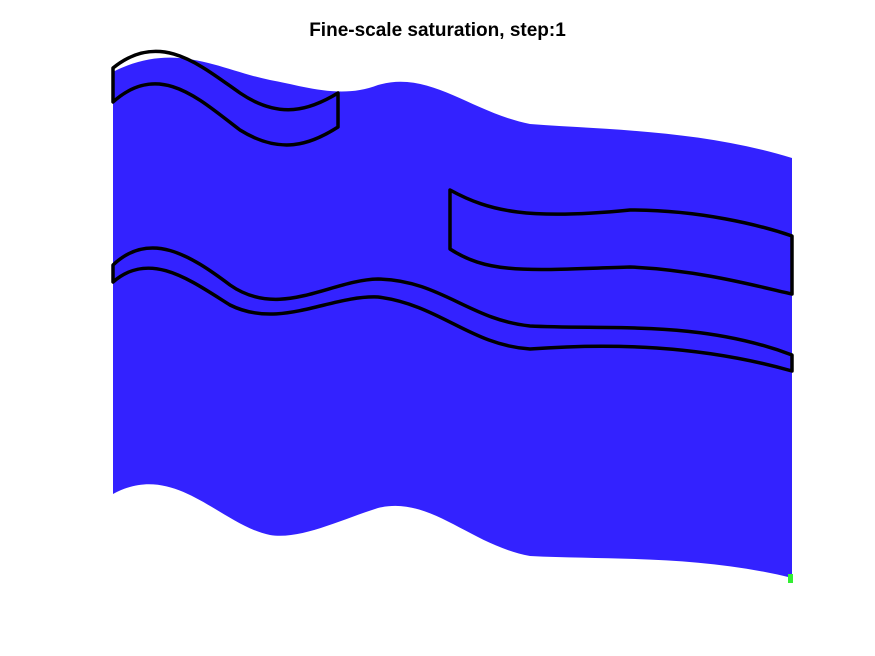 This screenshot has height=656, width=875. Describe the element at coordinates (790, 578) in the screenshot. I see `injector-marker` at that location.